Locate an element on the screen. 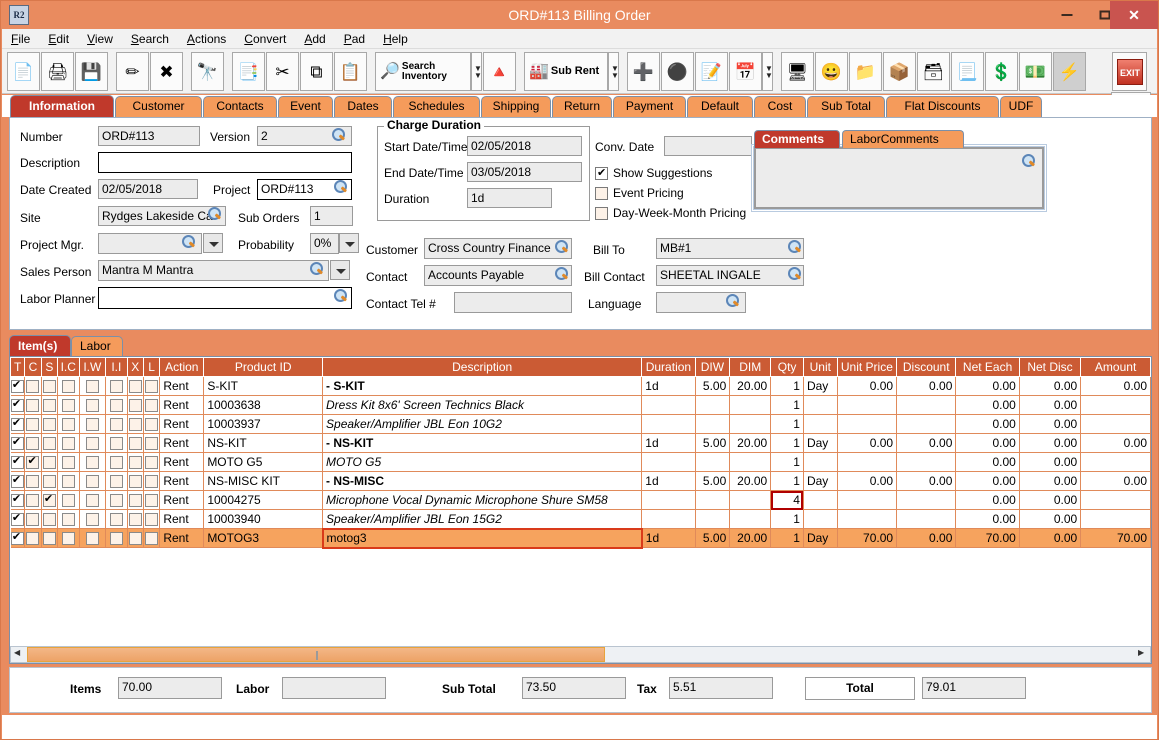  language-search-icon is located at coordinates (732, 301).